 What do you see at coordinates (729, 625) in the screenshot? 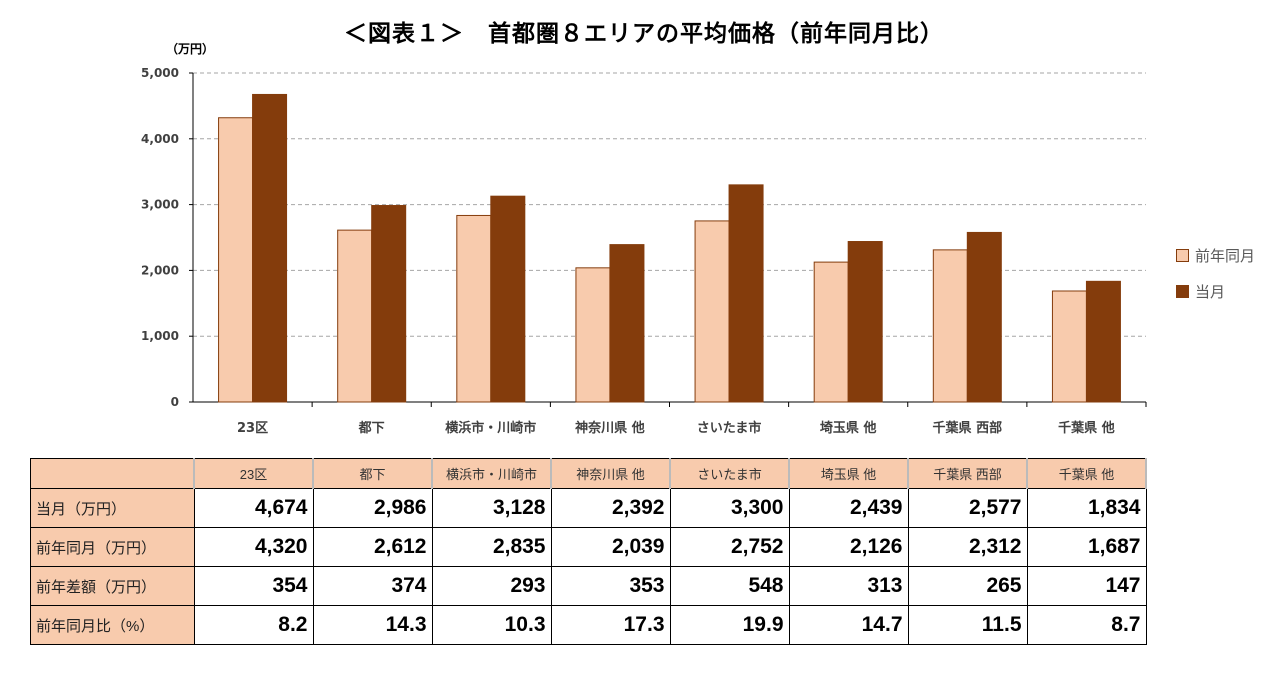
I see `table-cell: 19.9` at bounding box center [729, 625].